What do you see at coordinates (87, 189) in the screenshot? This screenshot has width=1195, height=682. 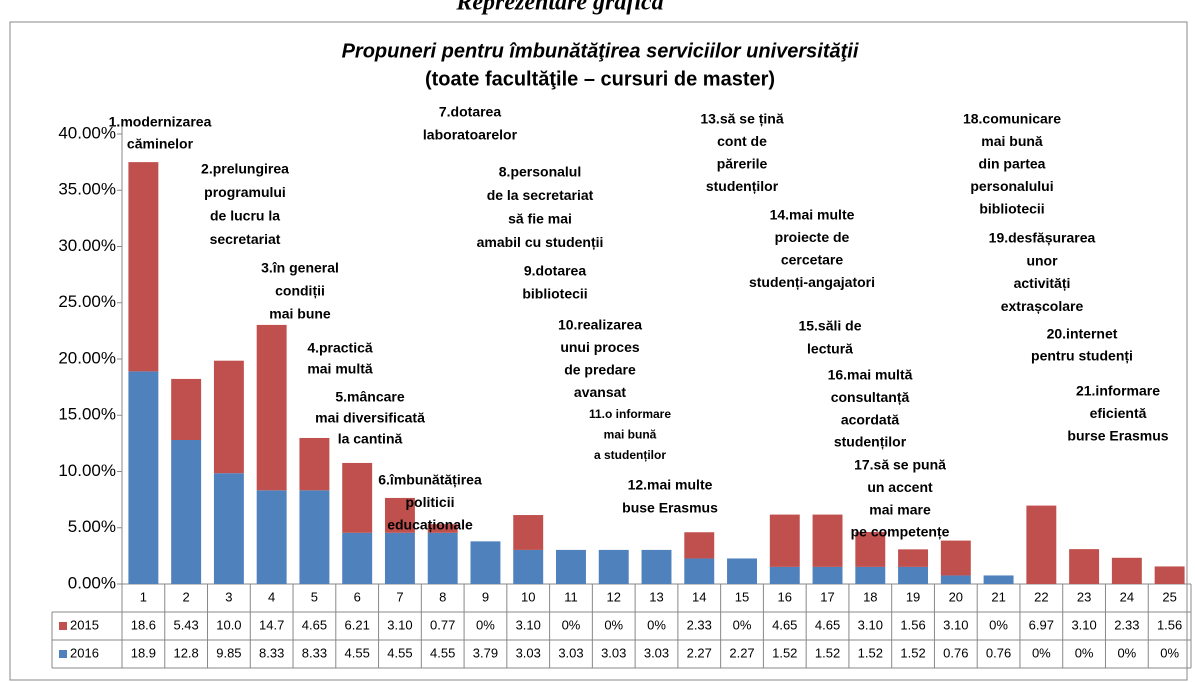 I see `y-tick-label: 35.00%` at bounding box center [87, 189].